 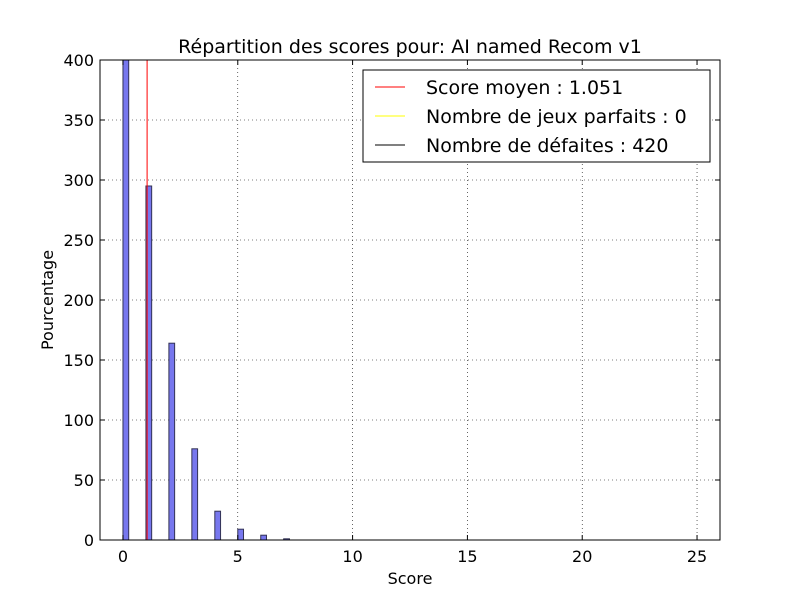 I want to click on x-tick-label: 20, so click(x=582, y=556).